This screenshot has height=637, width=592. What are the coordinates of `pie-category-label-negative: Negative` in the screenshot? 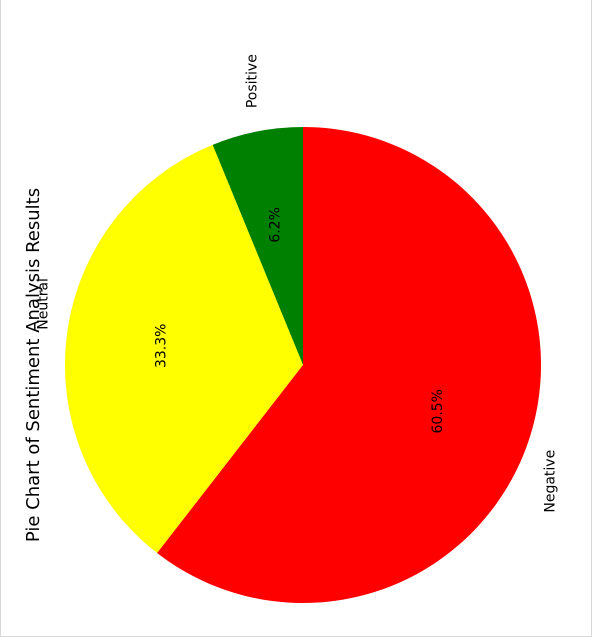 It's located at (551, 481).